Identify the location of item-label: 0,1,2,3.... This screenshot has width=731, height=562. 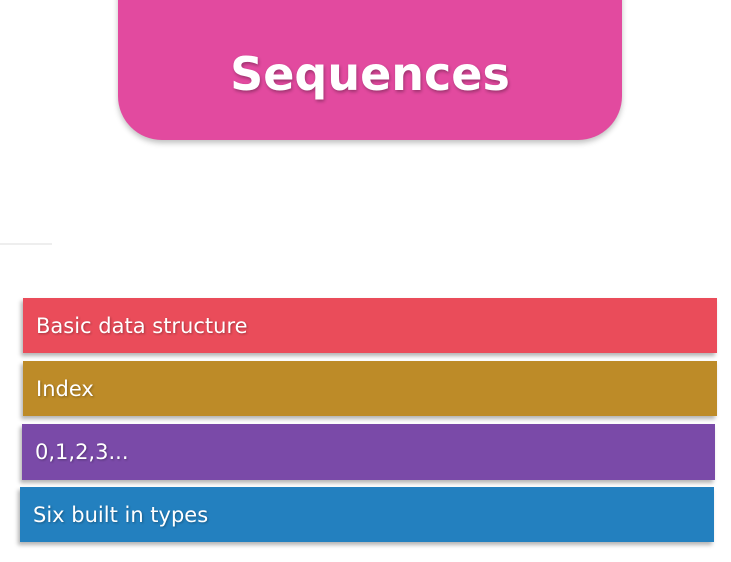
(82, 452).